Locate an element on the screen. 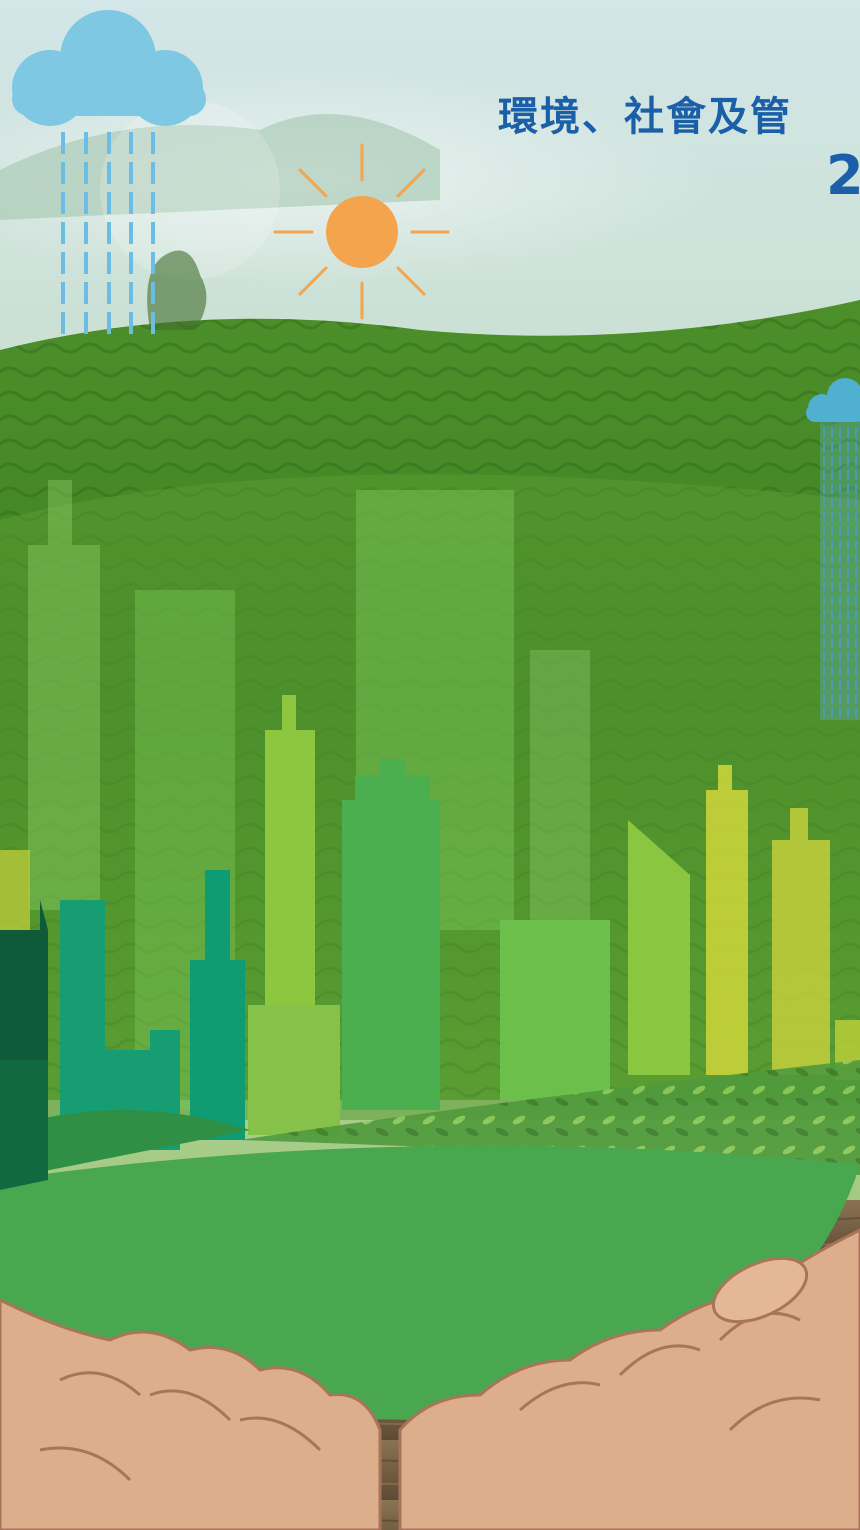  left-hand is located at coordinates (191, 1414).